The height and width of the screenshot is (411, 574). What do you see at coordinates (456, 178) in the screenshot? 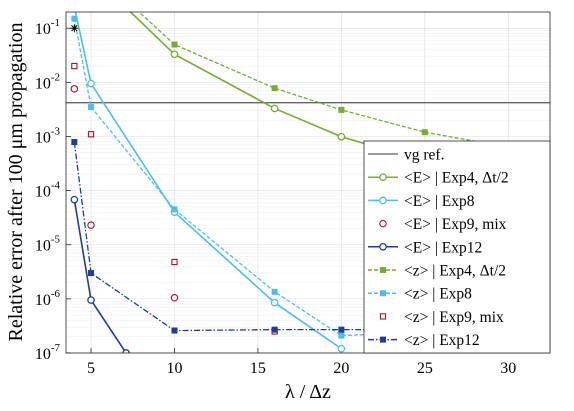
I see `legend-label: <E> | Exp4, Δt/2` at bounding box center [456, 178].